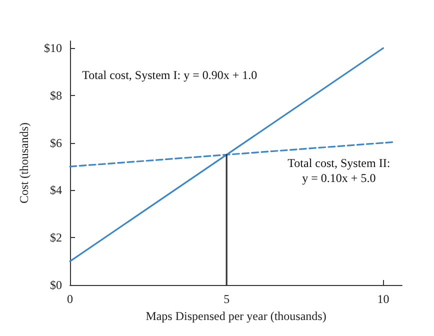 Image resolution: width=434 pixels, height=336 pixels. What do you see at coordinates (24, 163) in the screenshot?
I see `y-axis-title: Cost (thousands)` at bounding box center [24, 163].